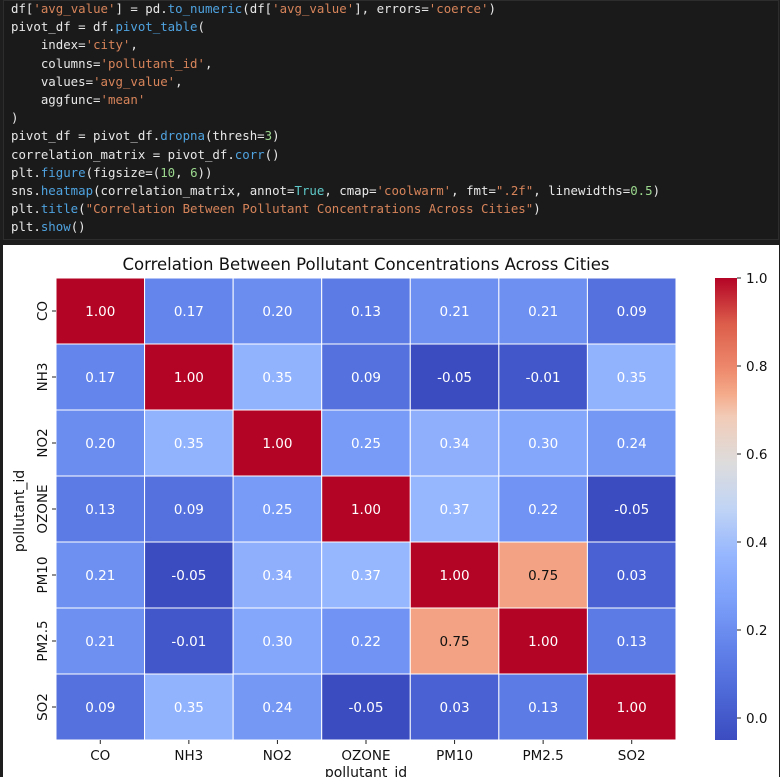 The width and height of the screenshot is (780, 777). I want to click on colorbar-tick-label: 0.2, so click(756, 631).